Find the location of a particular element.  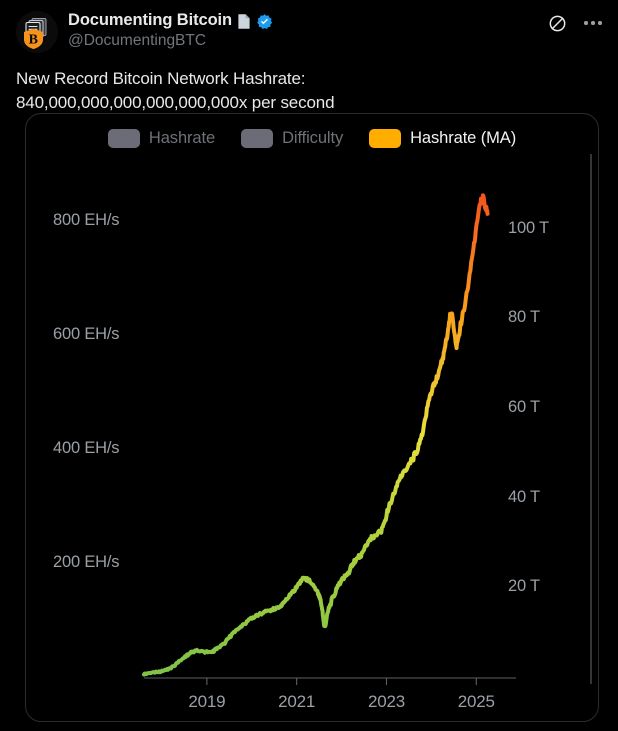

more-options-icon is located at coordinates (593, 23).